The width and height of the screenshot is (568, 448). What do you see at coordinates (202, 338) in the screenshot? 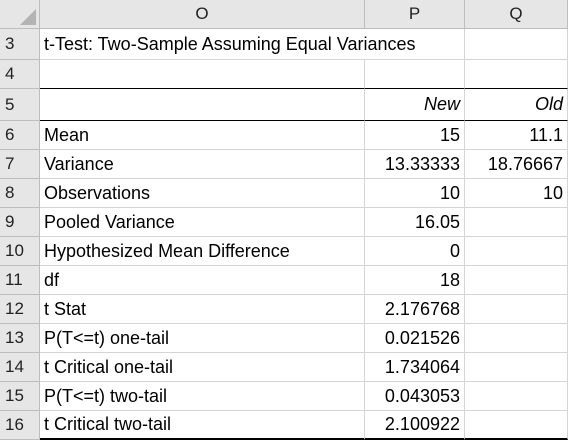
I see `stat-label-cell: P(T<=t) one-tail` at bounding box center [202, 338].